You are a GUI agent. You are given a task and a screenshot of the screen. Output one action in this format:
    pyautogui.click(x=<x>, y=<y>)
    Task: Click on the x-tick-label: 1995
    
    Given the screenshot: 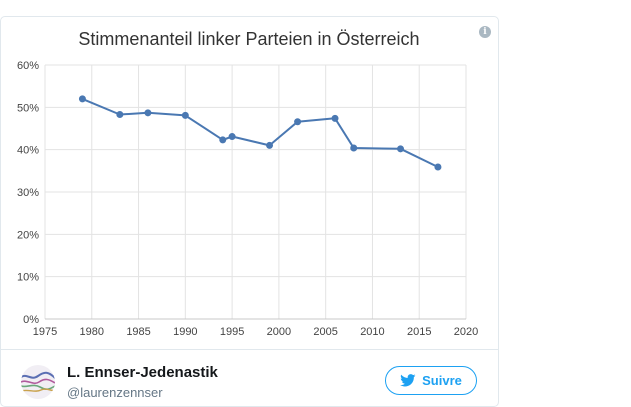 What is the action you would take?
    pyautogui.click(x=232, y=332)
    